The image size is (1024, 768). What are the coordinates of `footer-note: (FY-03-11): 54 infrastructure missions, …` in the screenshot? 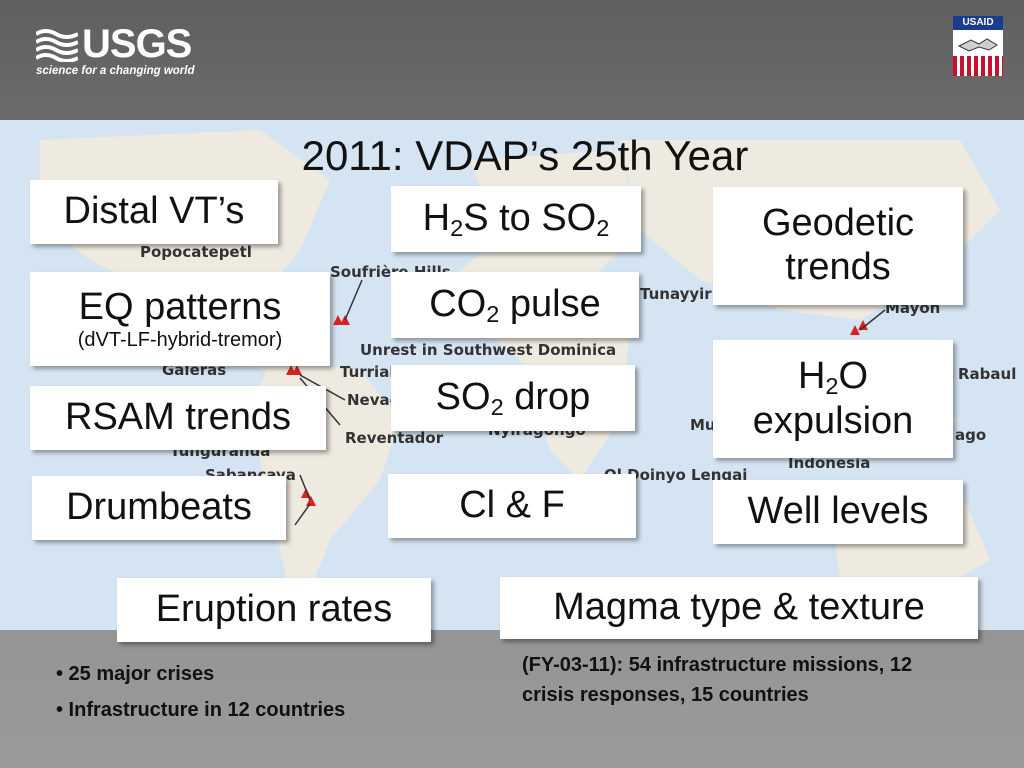 It's located at (717, 680).